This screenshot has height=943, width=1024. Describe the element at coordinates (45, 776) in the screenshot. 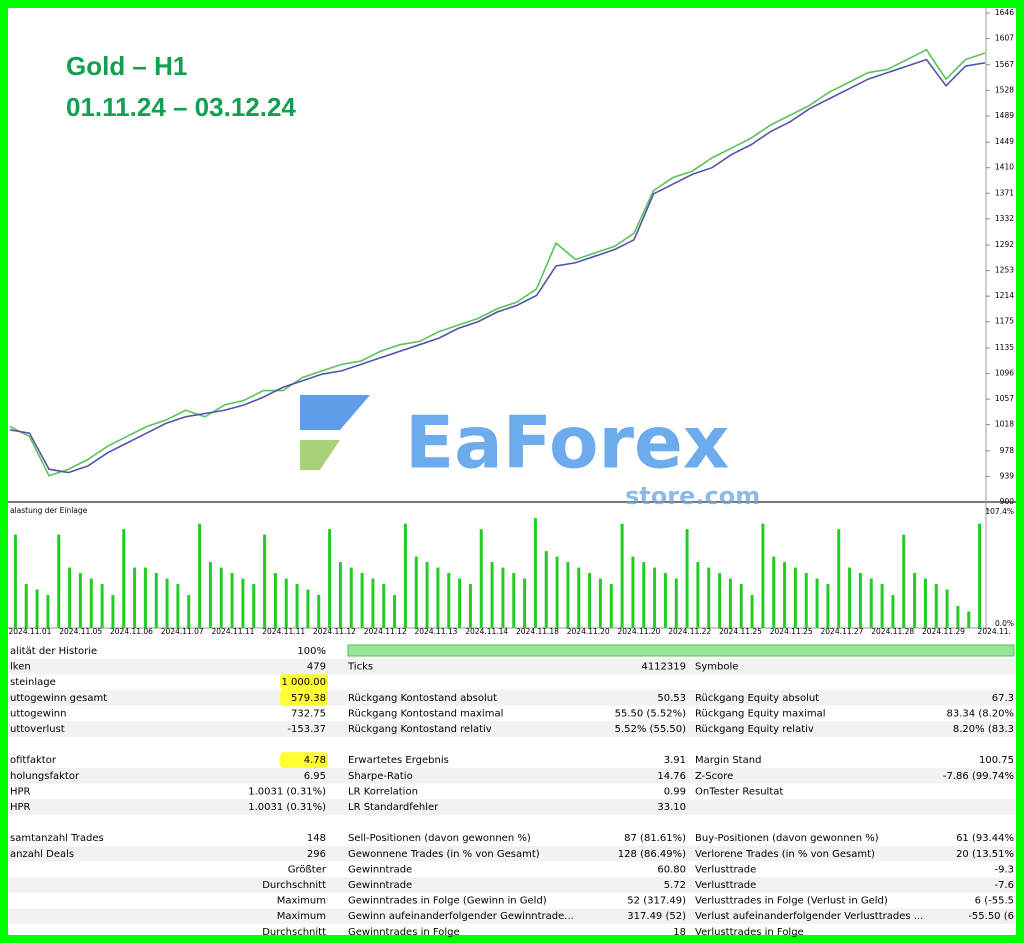

I see `report-cell: holungsfaktor` at that location.